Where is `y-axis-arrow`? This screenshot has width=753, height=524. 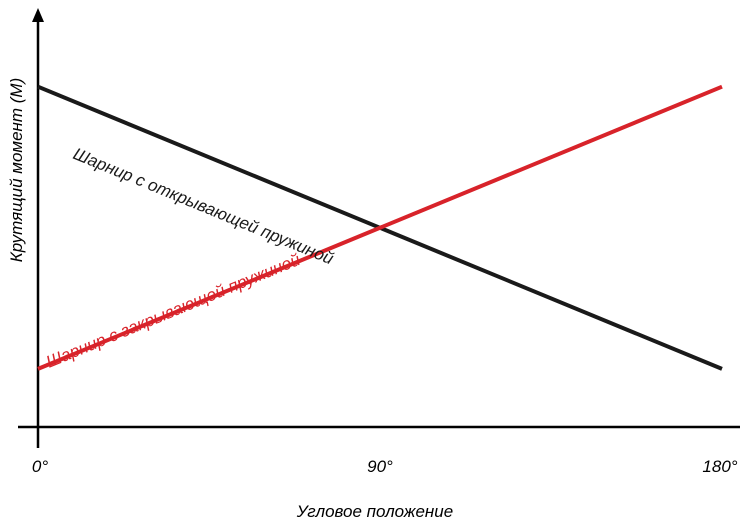 y-axis-arrow is located at coordinates (38, 15).